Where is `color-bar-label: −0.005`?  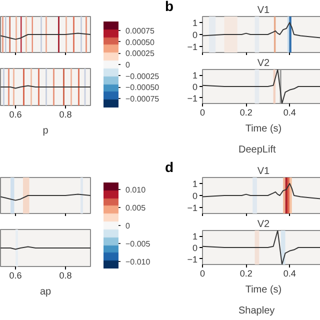 color-bar-label: −0.005 is located at coordinates (138, 243).